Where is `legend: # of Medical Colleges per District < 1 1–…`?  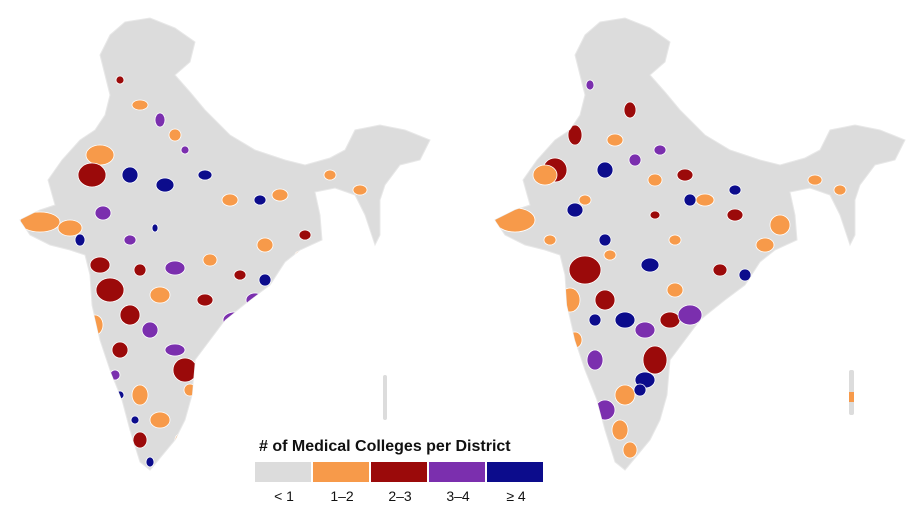
legend: # of Medical Colleges per District < 1 1–… is located at coordinates (405, 471).